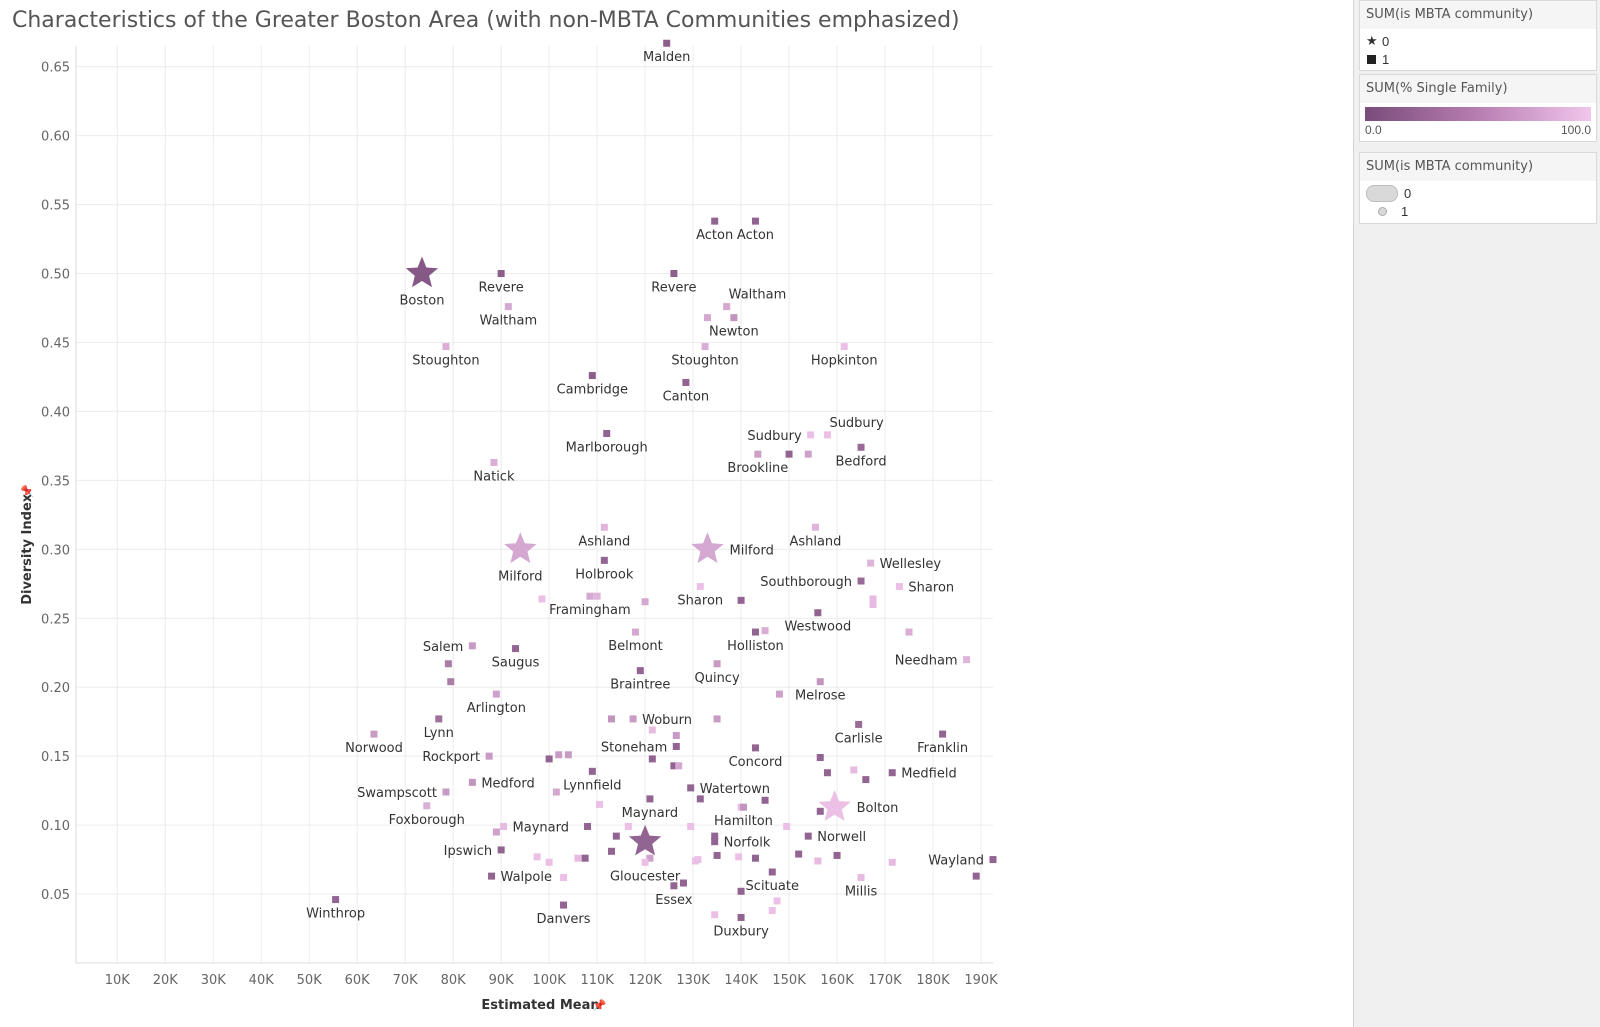  What do you see at coordinates (926, 661) in the screenshot?
I see `point-label: Needham` at bounding box center [926, 661].